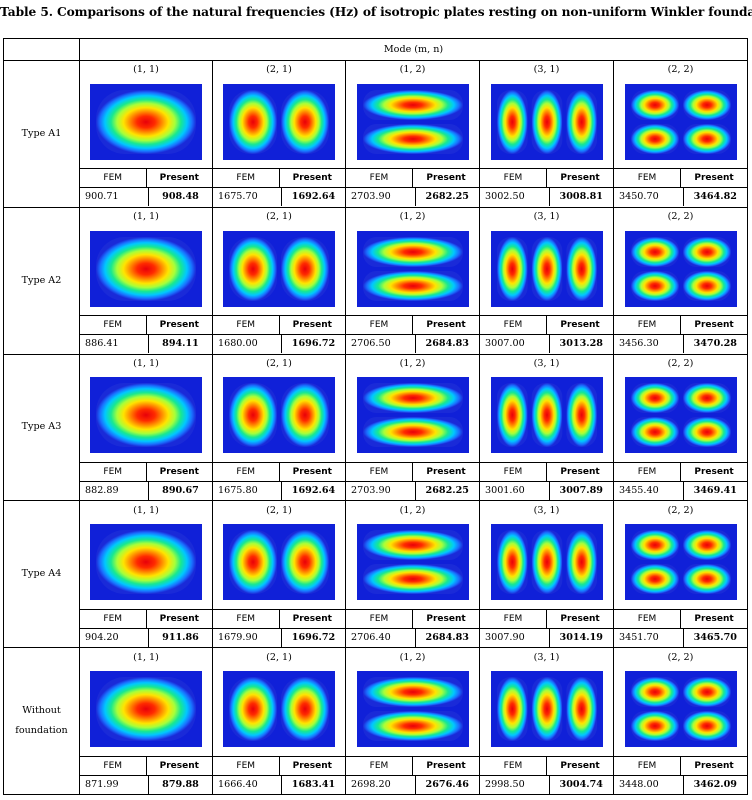 The width and height of the screenshot is (752, 800). Describe the element at coordinates (146, 134) in the screenshot. I see `mode-cell: (1, 1) FEM Present 900.71 908.48` at that location.